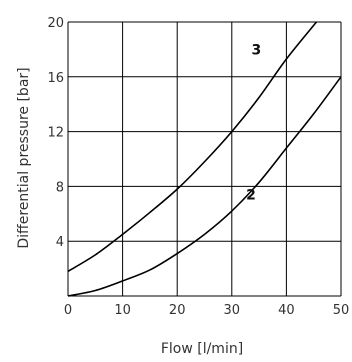 The image size is (352, 362). What do you see at coordinates (55, 78) in the screenshot?
I see `y-tick-label: 16` at bounding box center [55, 78].